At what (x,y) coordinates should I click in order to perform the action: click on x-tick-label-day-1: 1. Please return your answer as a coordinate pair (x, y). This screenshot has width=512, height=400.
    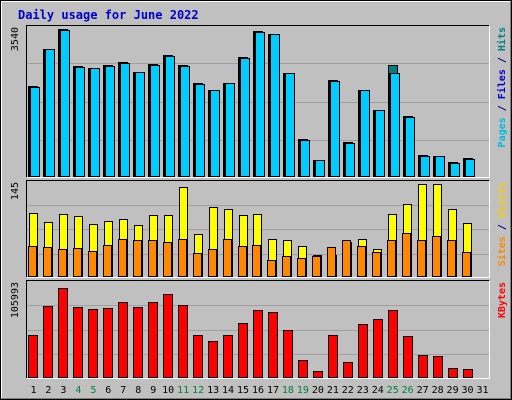
    Looking at the image, I should click on (33, 390).